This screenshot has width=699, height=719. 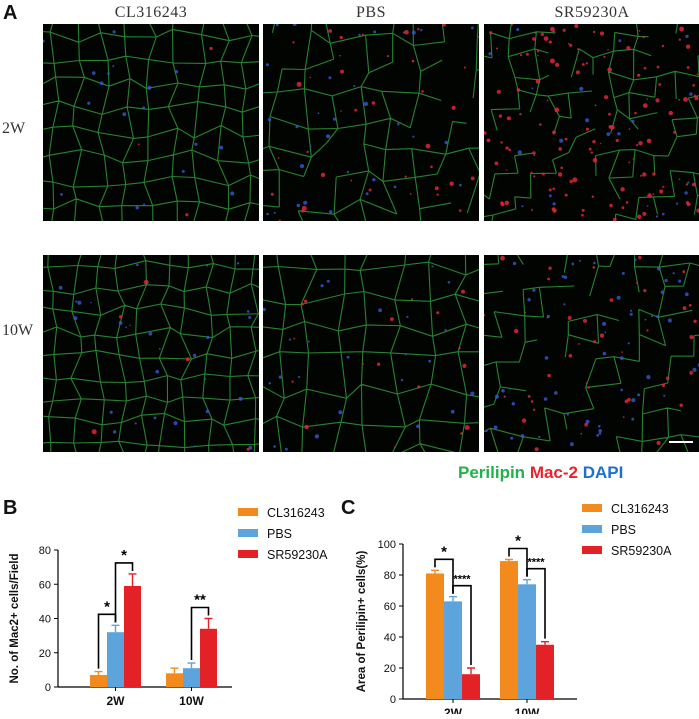 What do you see at coordinates (362, 622) in the screenshot?
I see `y-axis-label: Area of Perilipin+ cells(%)` at bounding box center [362, 622].